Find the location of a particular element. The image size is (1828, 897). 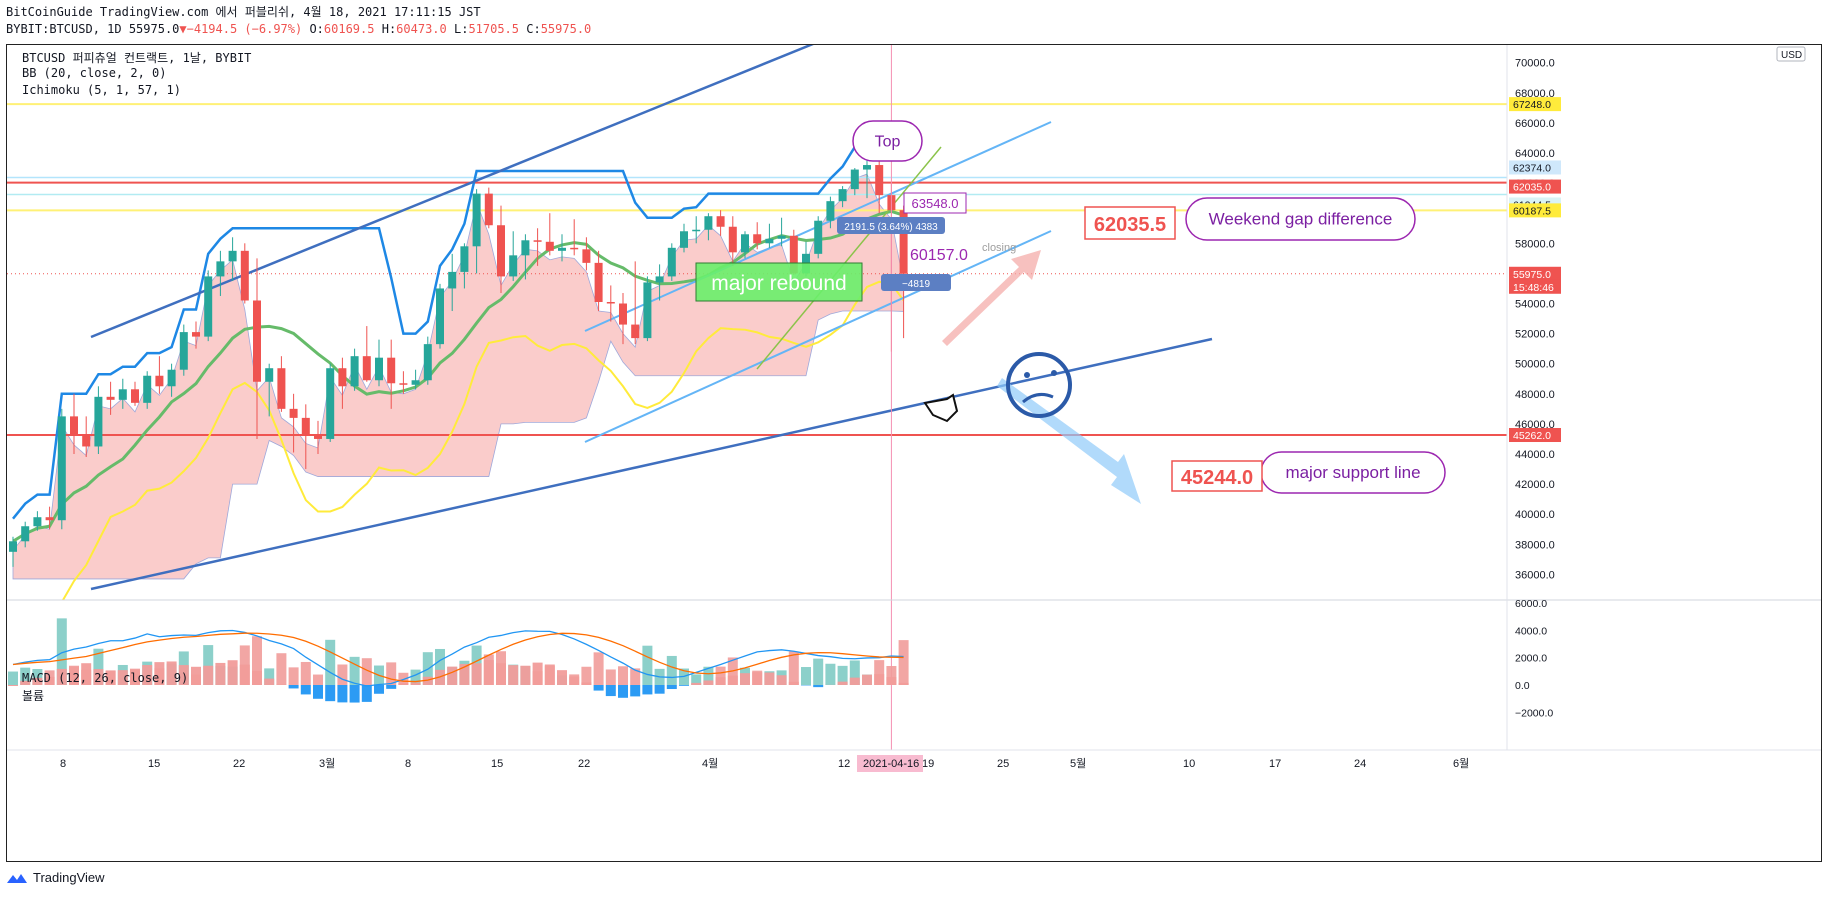

weekend-gap-callout-text: Weekend gap difference is located at coordinates (1301, 219).